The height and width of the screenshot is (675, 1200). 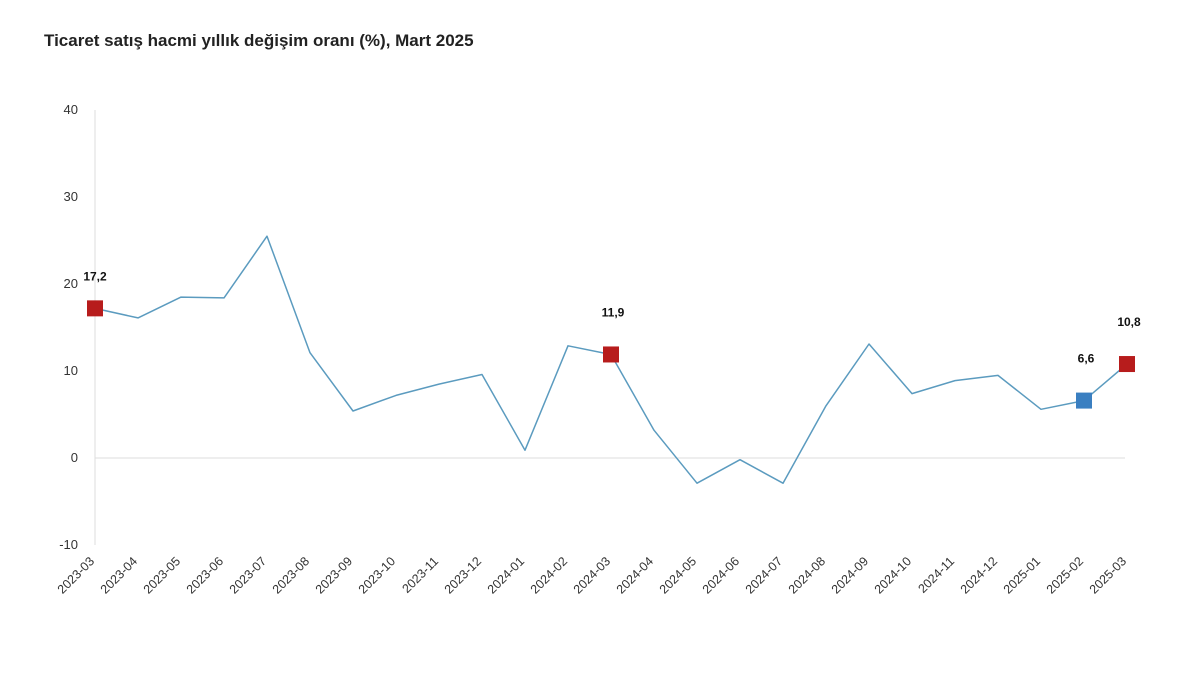 I want to click on data-label-2024-03: 11,9, so click(x=613, y=312).